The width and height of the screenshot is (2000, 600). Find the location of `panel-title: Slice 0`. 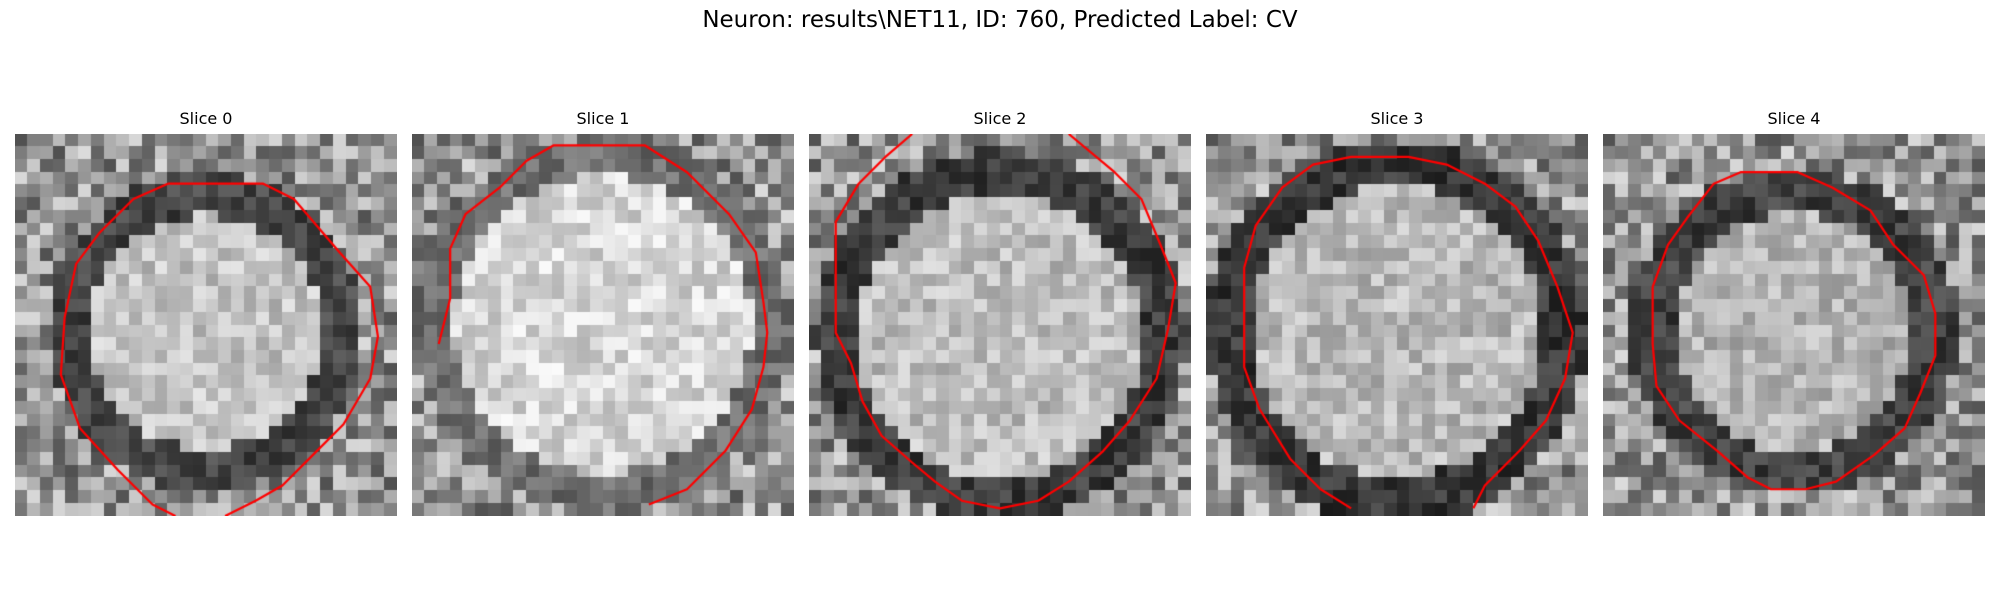

panel-title: Slice 0 is located at coordinates (206, 118).